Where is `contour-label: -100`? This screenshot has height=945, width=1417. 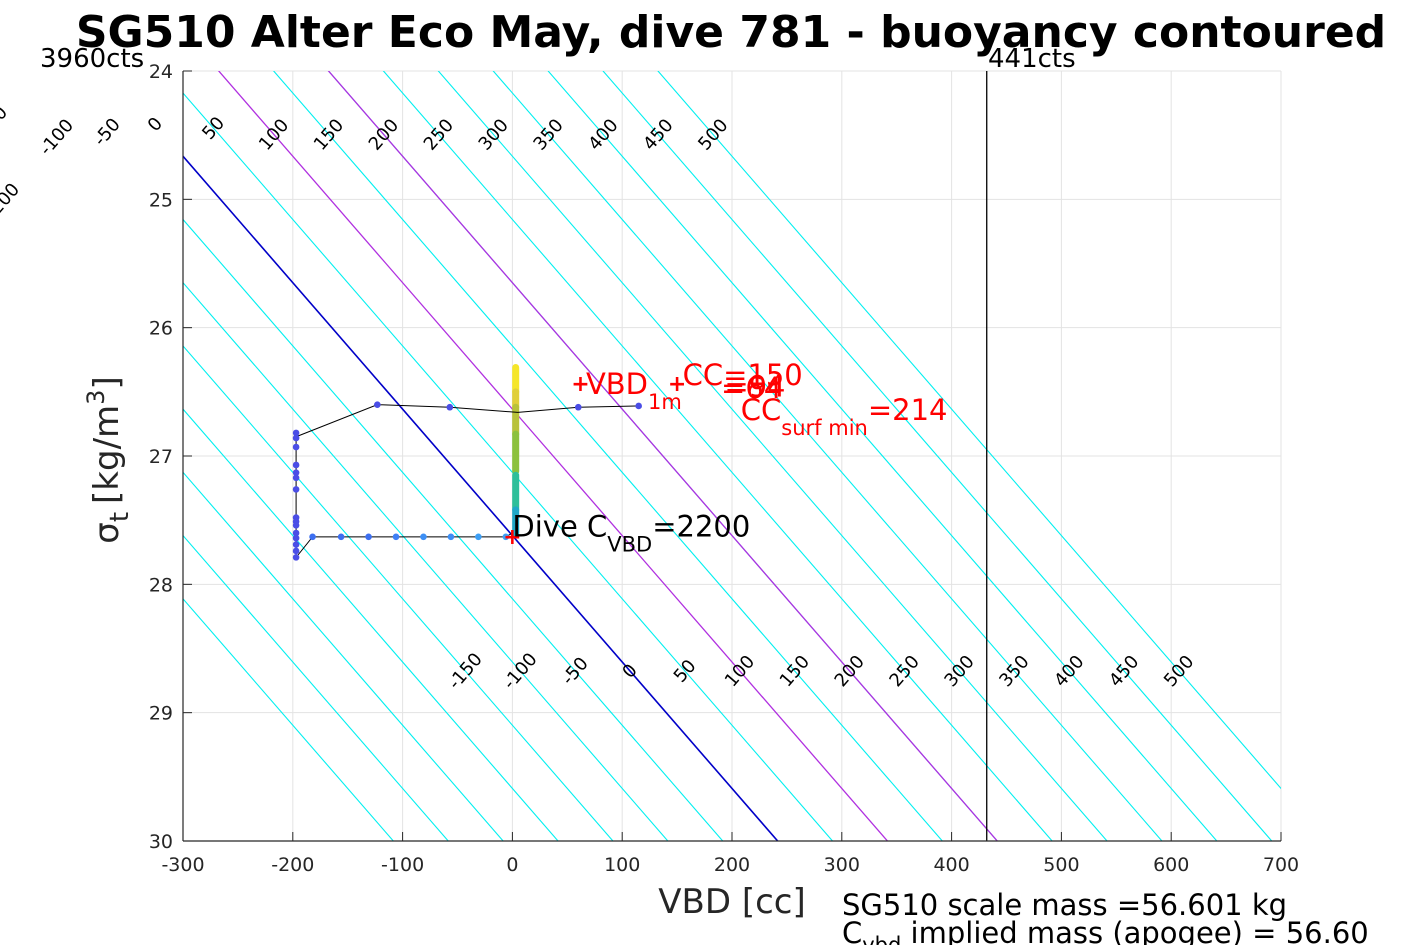
contour-label: -100 is located at coordinates (56, 137).